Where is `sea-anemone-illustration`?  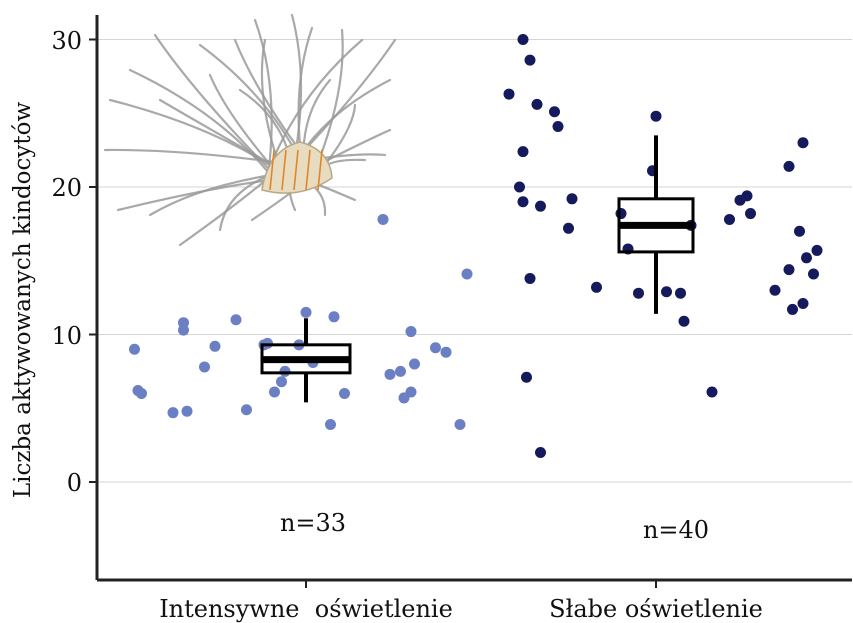 sea-anemone-illustration is located at coordinates (250, 130).